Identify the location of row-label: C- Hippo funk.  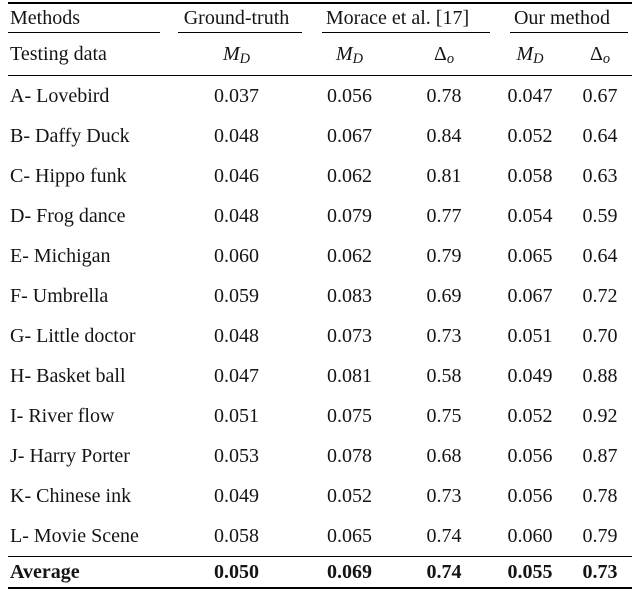
(68, 175).